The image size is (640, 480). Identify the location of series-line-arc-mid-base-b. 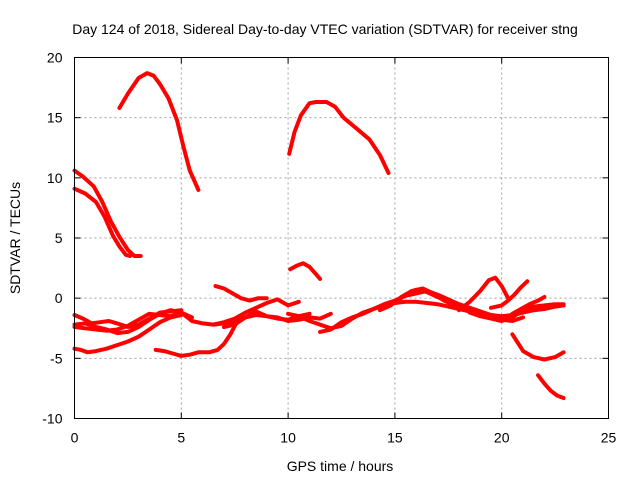
(422, 311).